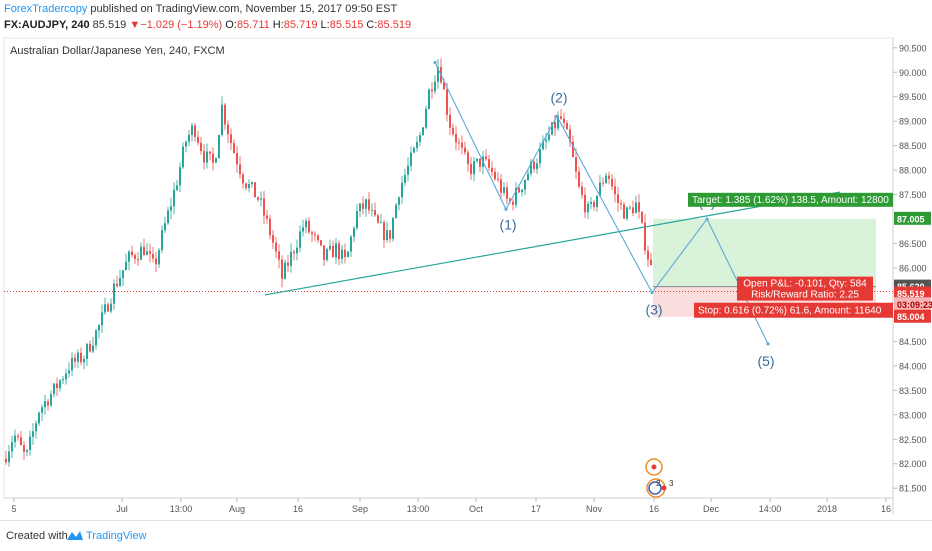  What do you see at coordinates (913, 391) in the screenshot?
I see `price-tick-label: 83.500` at bounding box center [913, 391].